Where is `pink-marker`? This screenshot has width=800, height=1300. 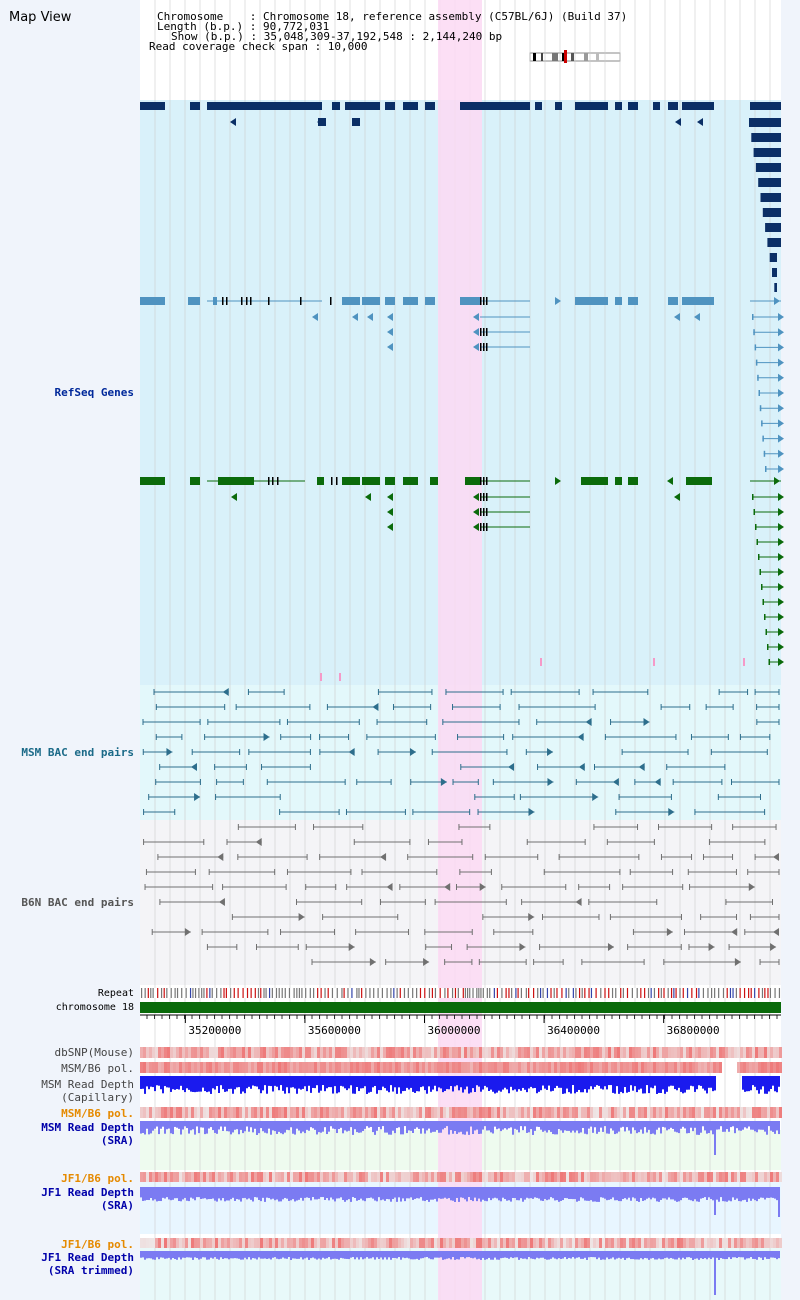
pink-marker is located at coordinates (744, 662).